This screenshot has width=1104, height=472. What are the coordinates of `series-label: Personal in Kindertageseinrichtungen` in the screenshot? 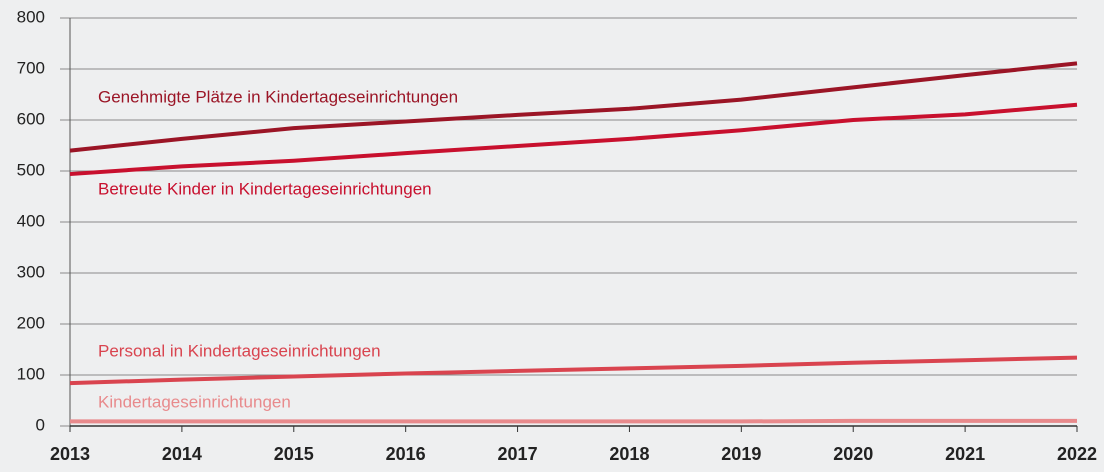 It's located at (239, 350).